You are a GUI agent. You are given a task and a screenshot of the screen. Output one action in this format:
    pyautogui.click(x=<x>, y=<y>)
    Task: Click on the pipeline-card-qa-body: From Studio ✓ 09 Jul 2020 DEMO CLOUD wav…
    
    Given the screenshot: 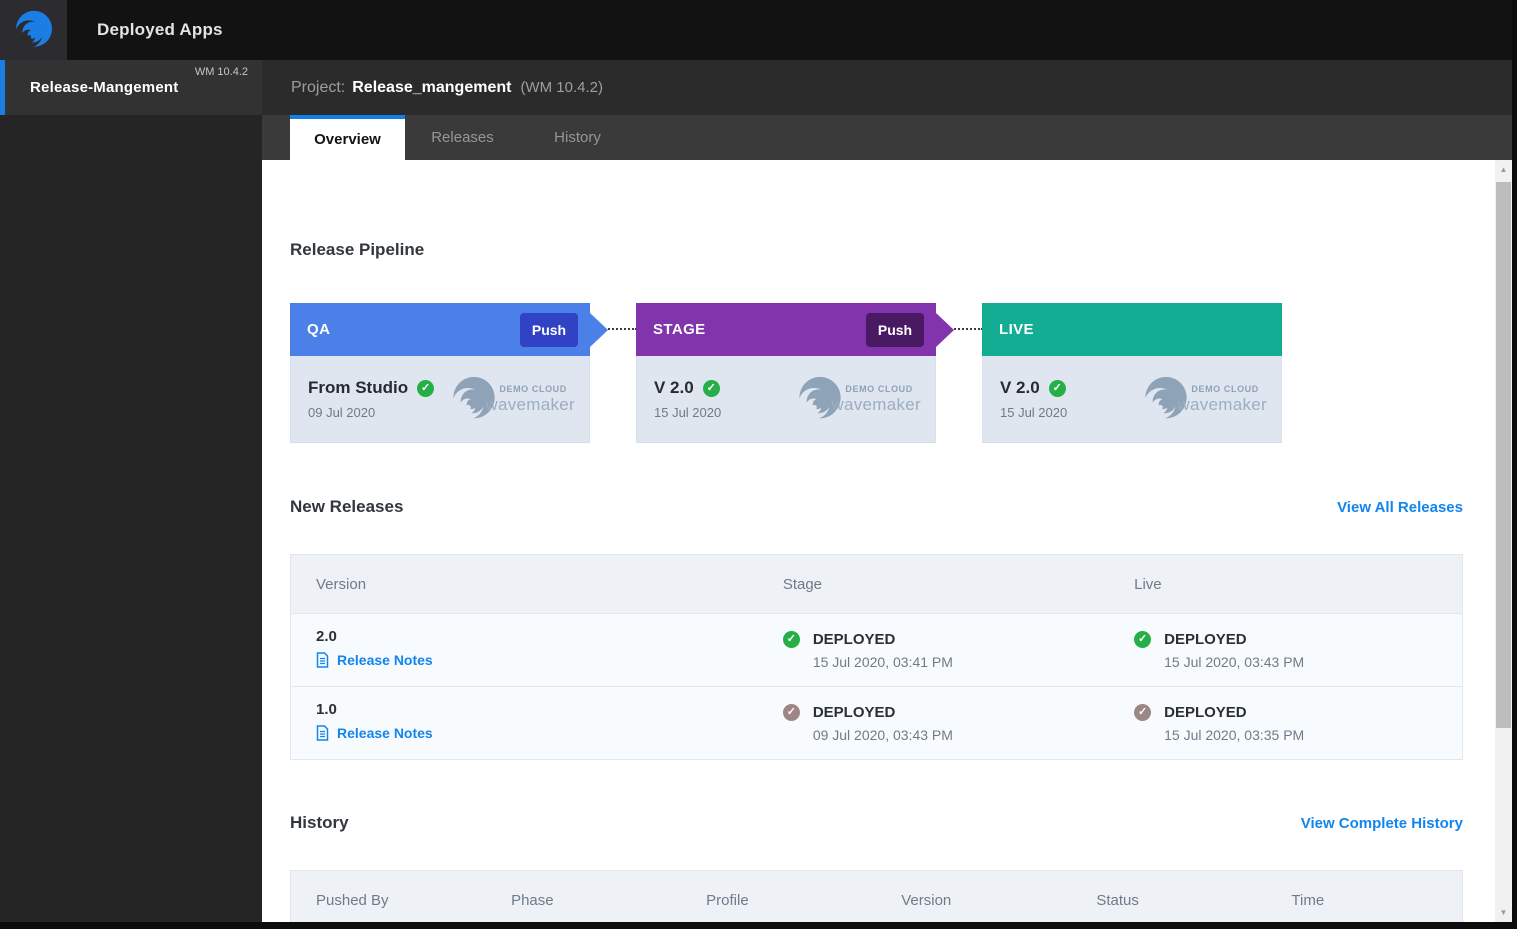 What is the action you would take?
    pyautogui.click(x=440, y=399)
    